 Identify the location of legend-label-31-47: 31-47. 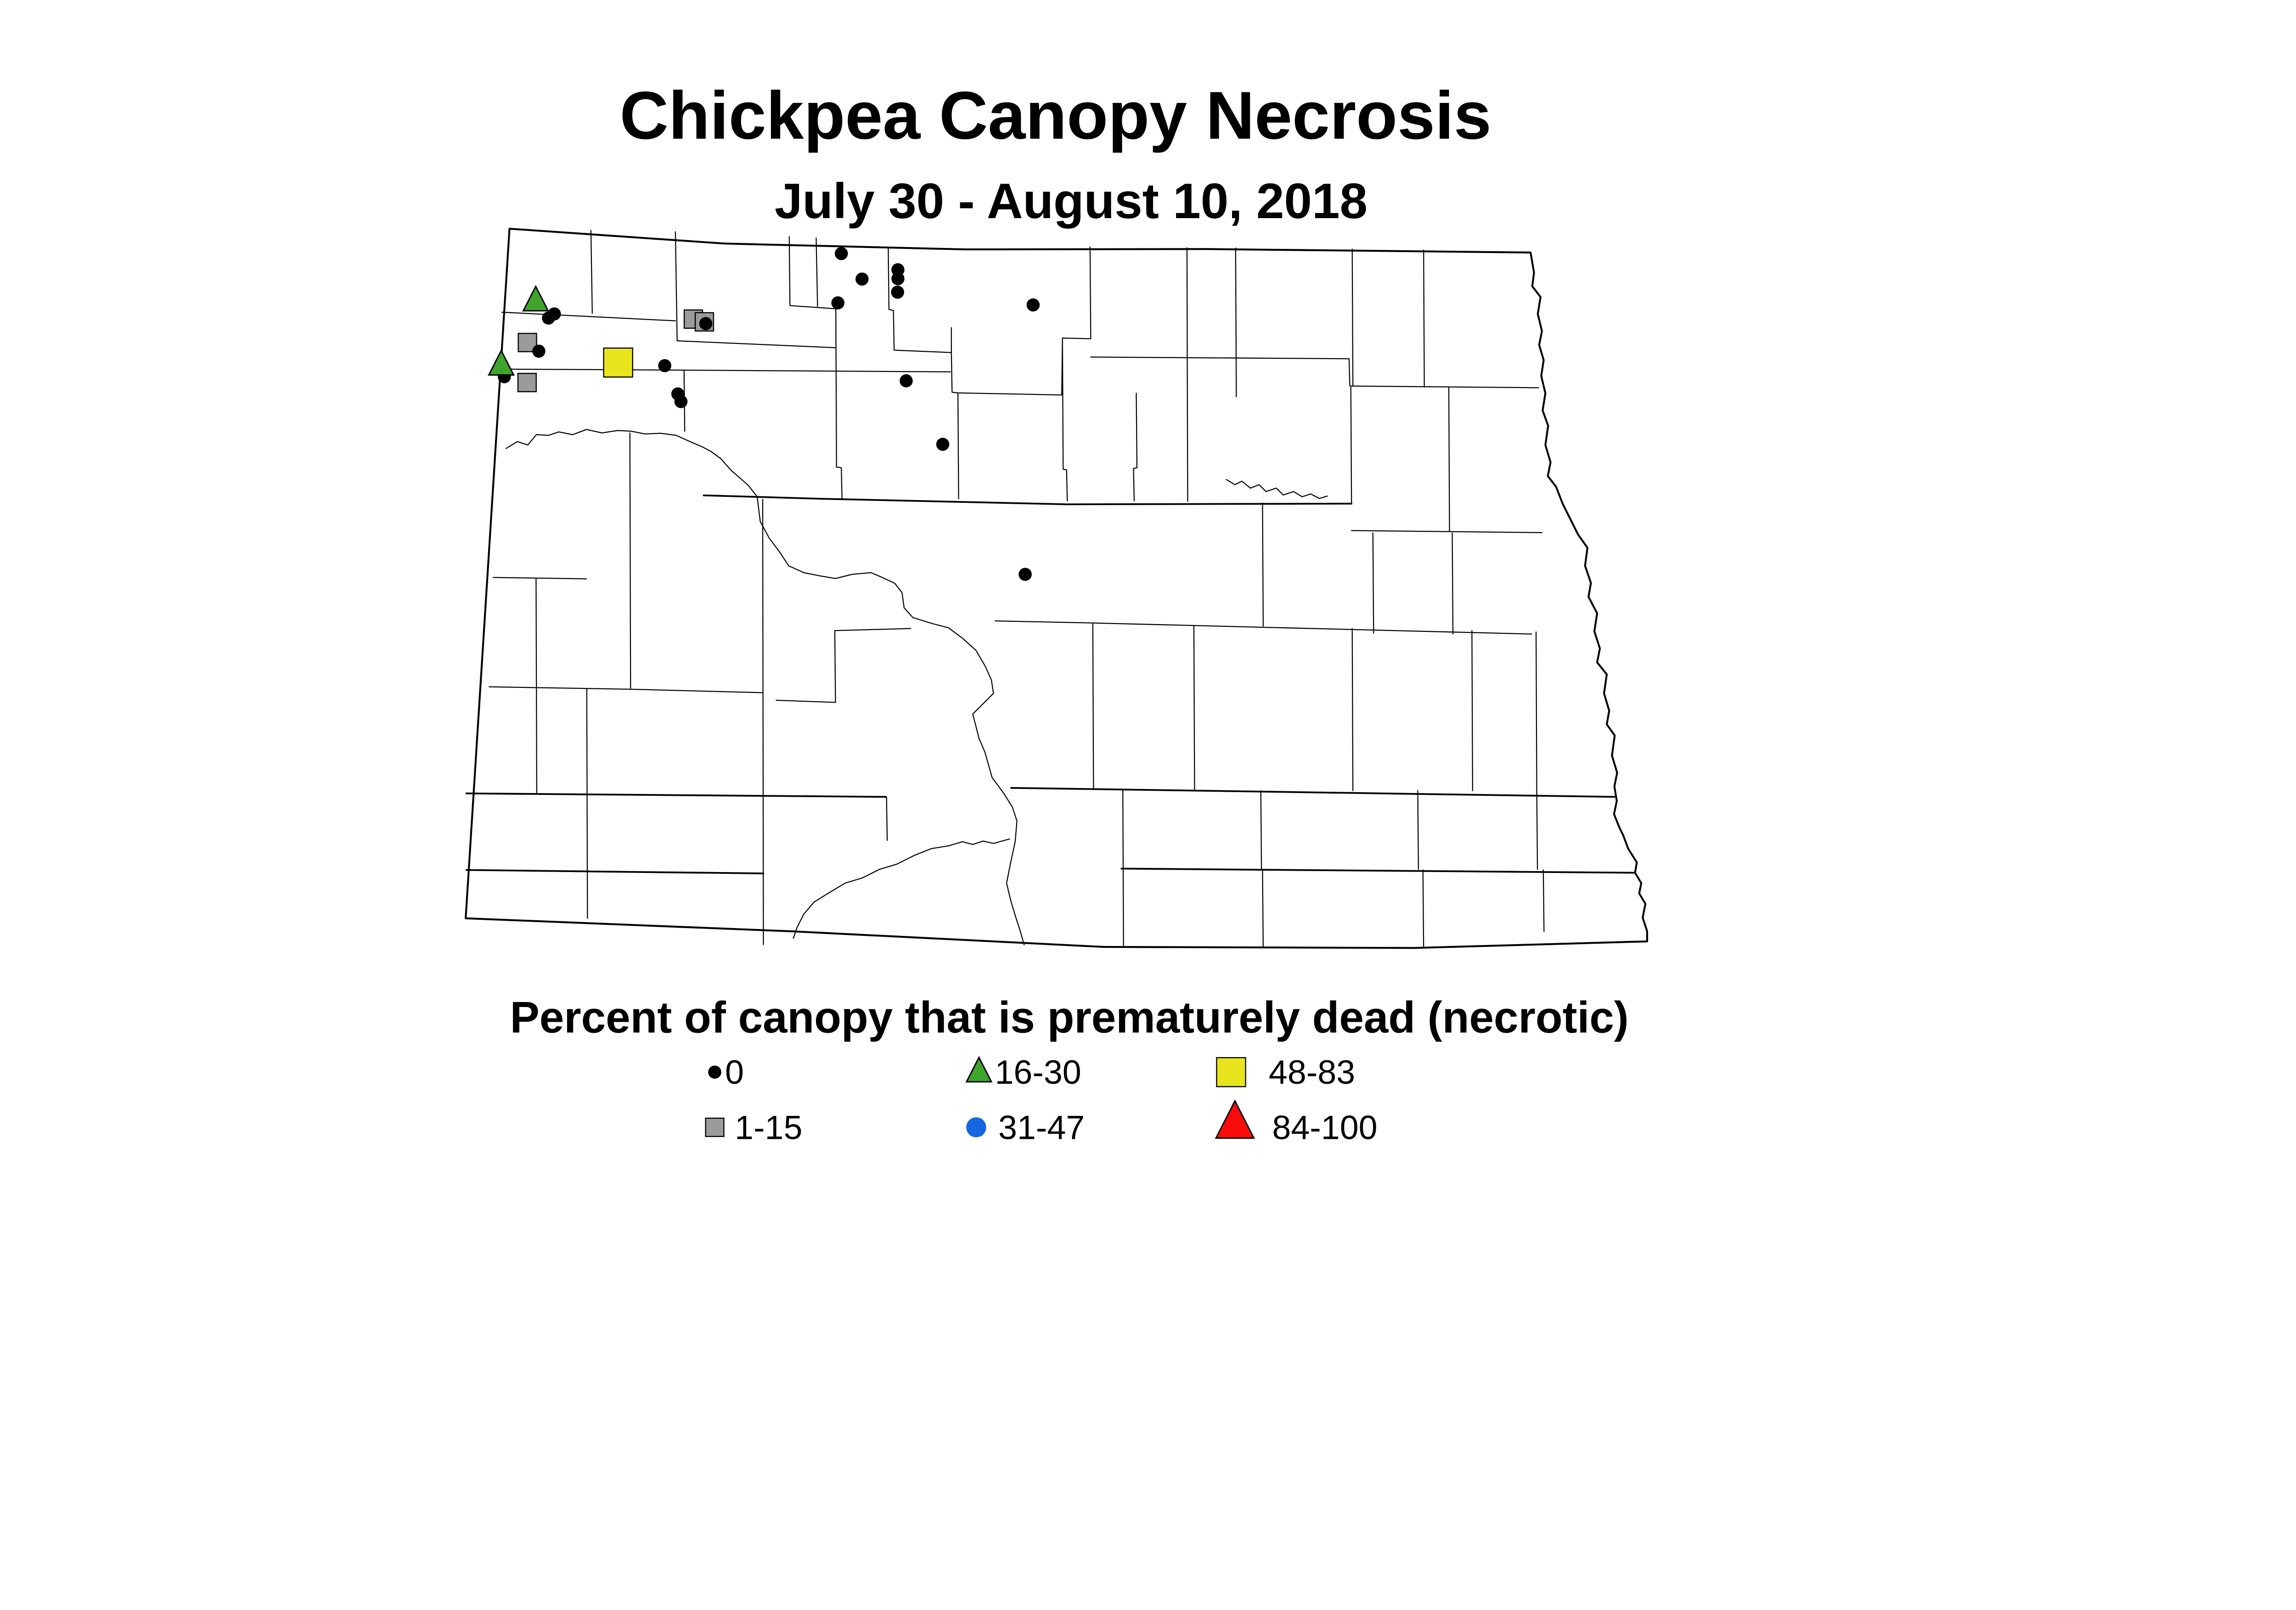
(1041, 1127).